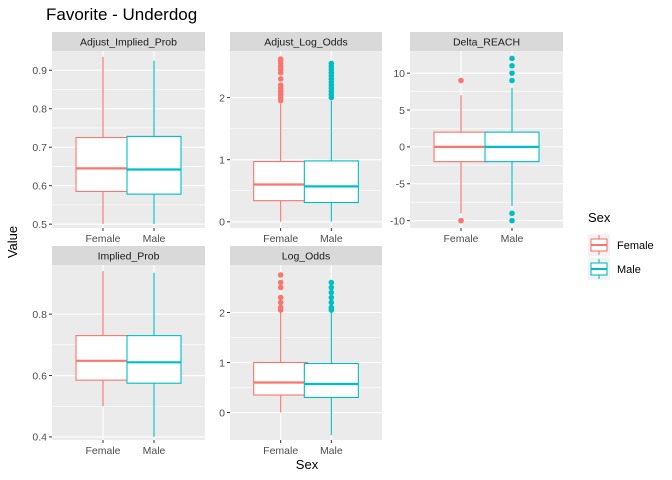 This screenshot has height=480, width=672. Describe the element at coordinates (400, 185) in the screenshot. I see `y-tick-label: -5` at that location.